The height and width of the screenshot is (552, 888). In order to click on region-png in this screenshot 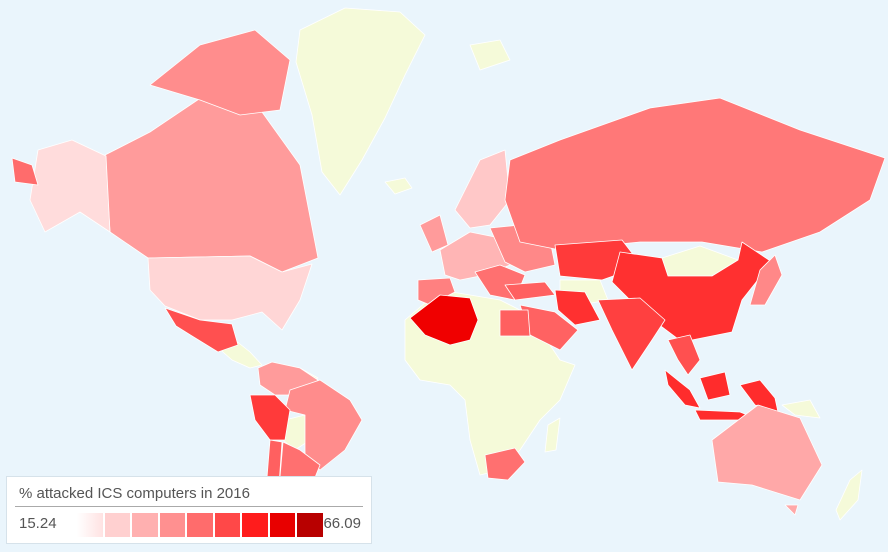, I will do `click(801, 409)`.